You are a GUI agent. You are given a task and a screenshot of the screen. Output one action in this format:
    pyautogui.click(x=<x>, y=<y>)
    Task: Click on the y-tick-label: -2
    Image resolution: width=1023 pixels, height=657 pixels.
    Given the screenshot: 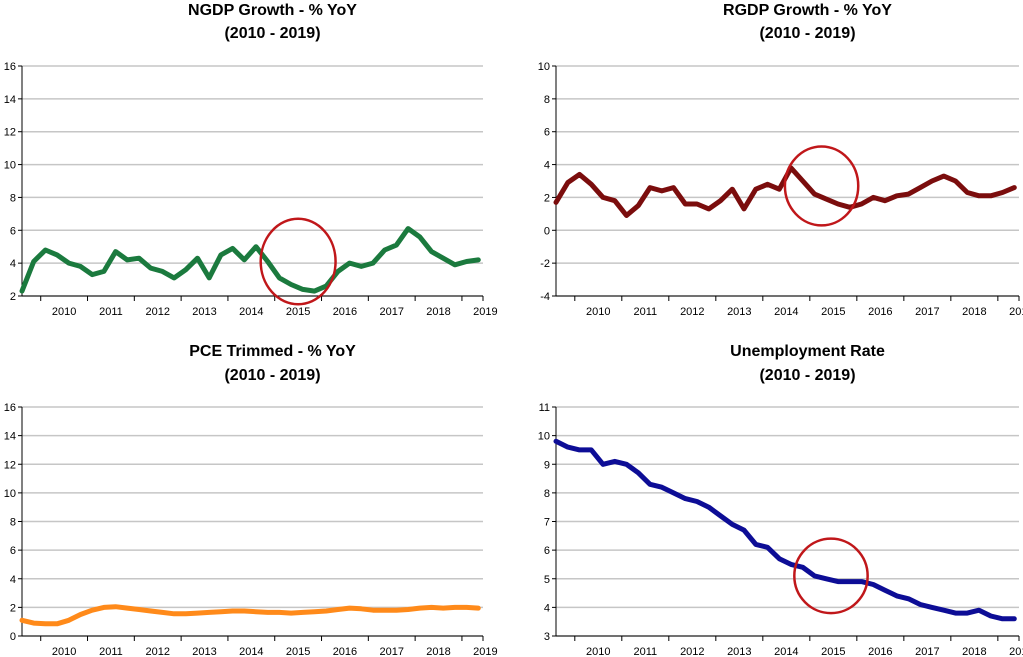 What is the action you would take?
    pyautogui.click(x=545, y=264)
    